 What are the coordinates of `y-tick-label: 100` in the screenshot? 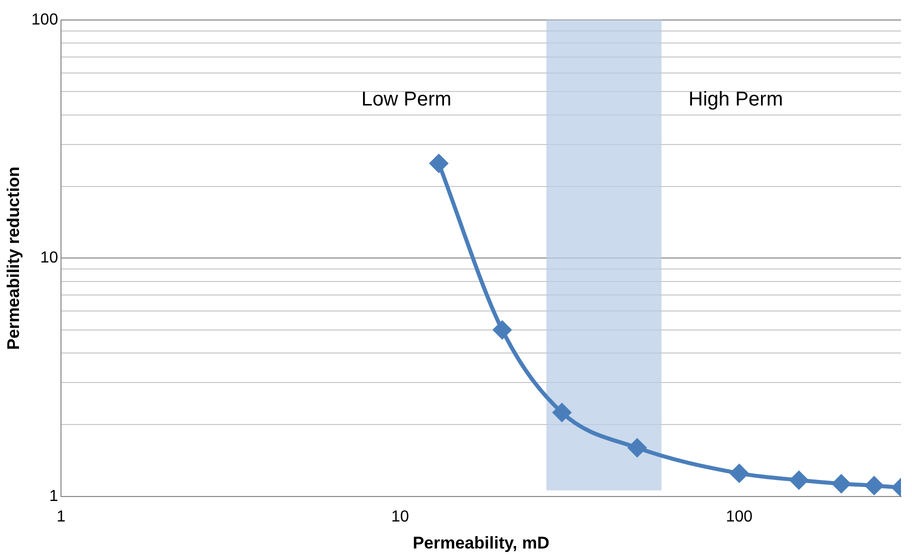 It's located at (44, 19).